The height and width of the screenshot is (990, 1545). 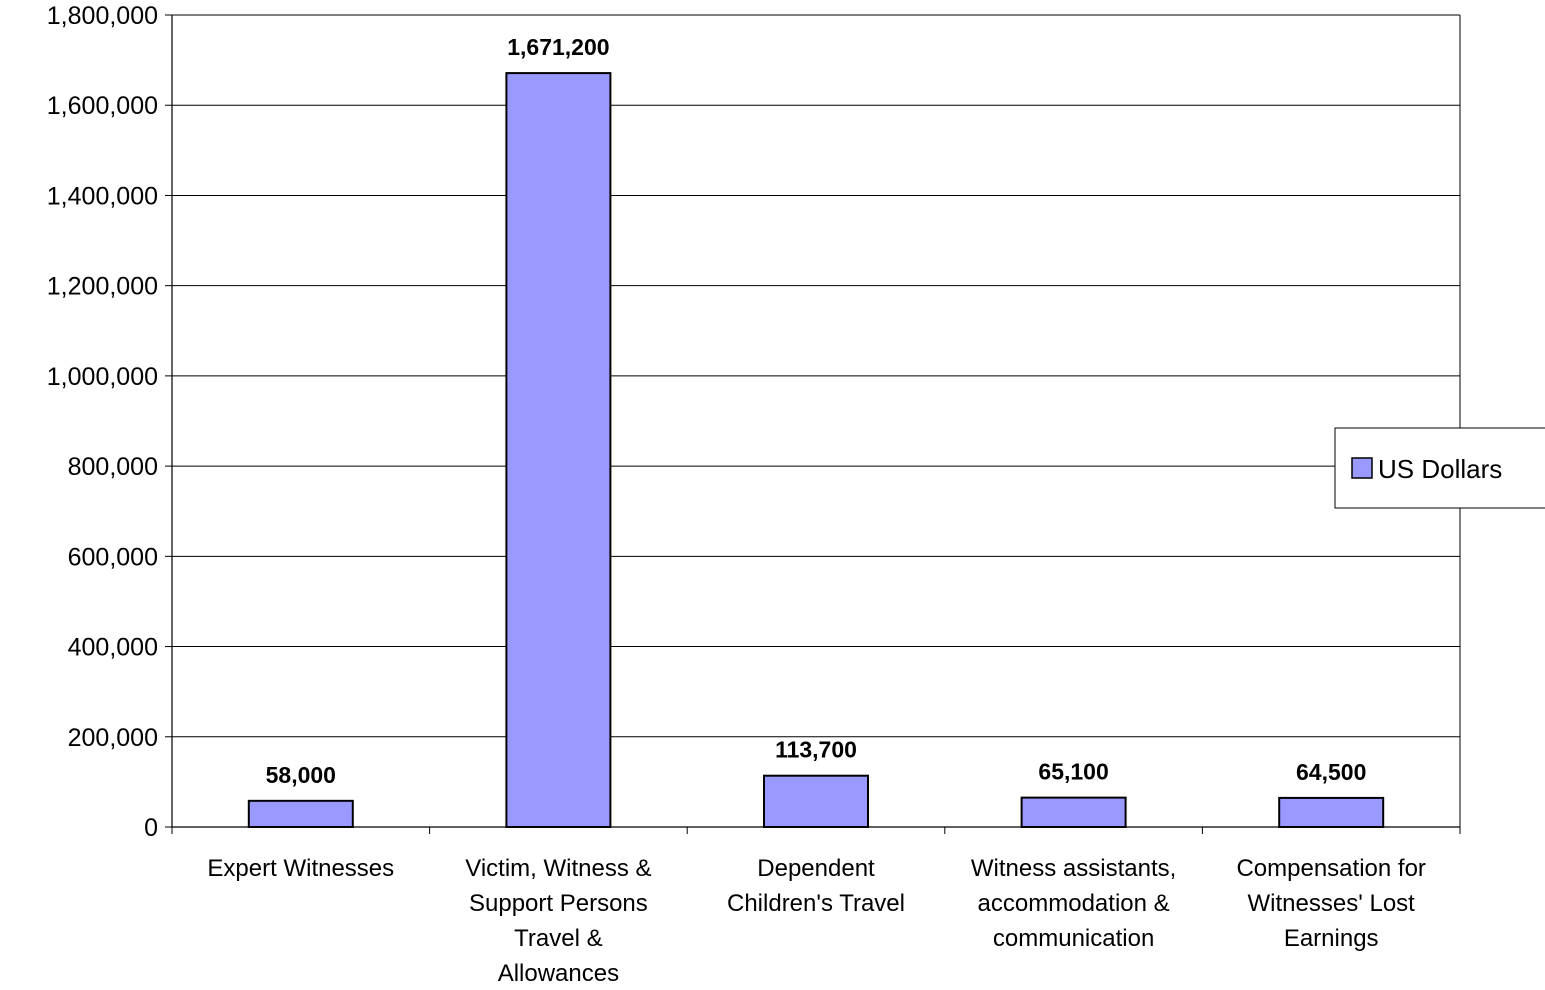 I want to click on data-label: 1,671,200, so click(x=558, y=47).